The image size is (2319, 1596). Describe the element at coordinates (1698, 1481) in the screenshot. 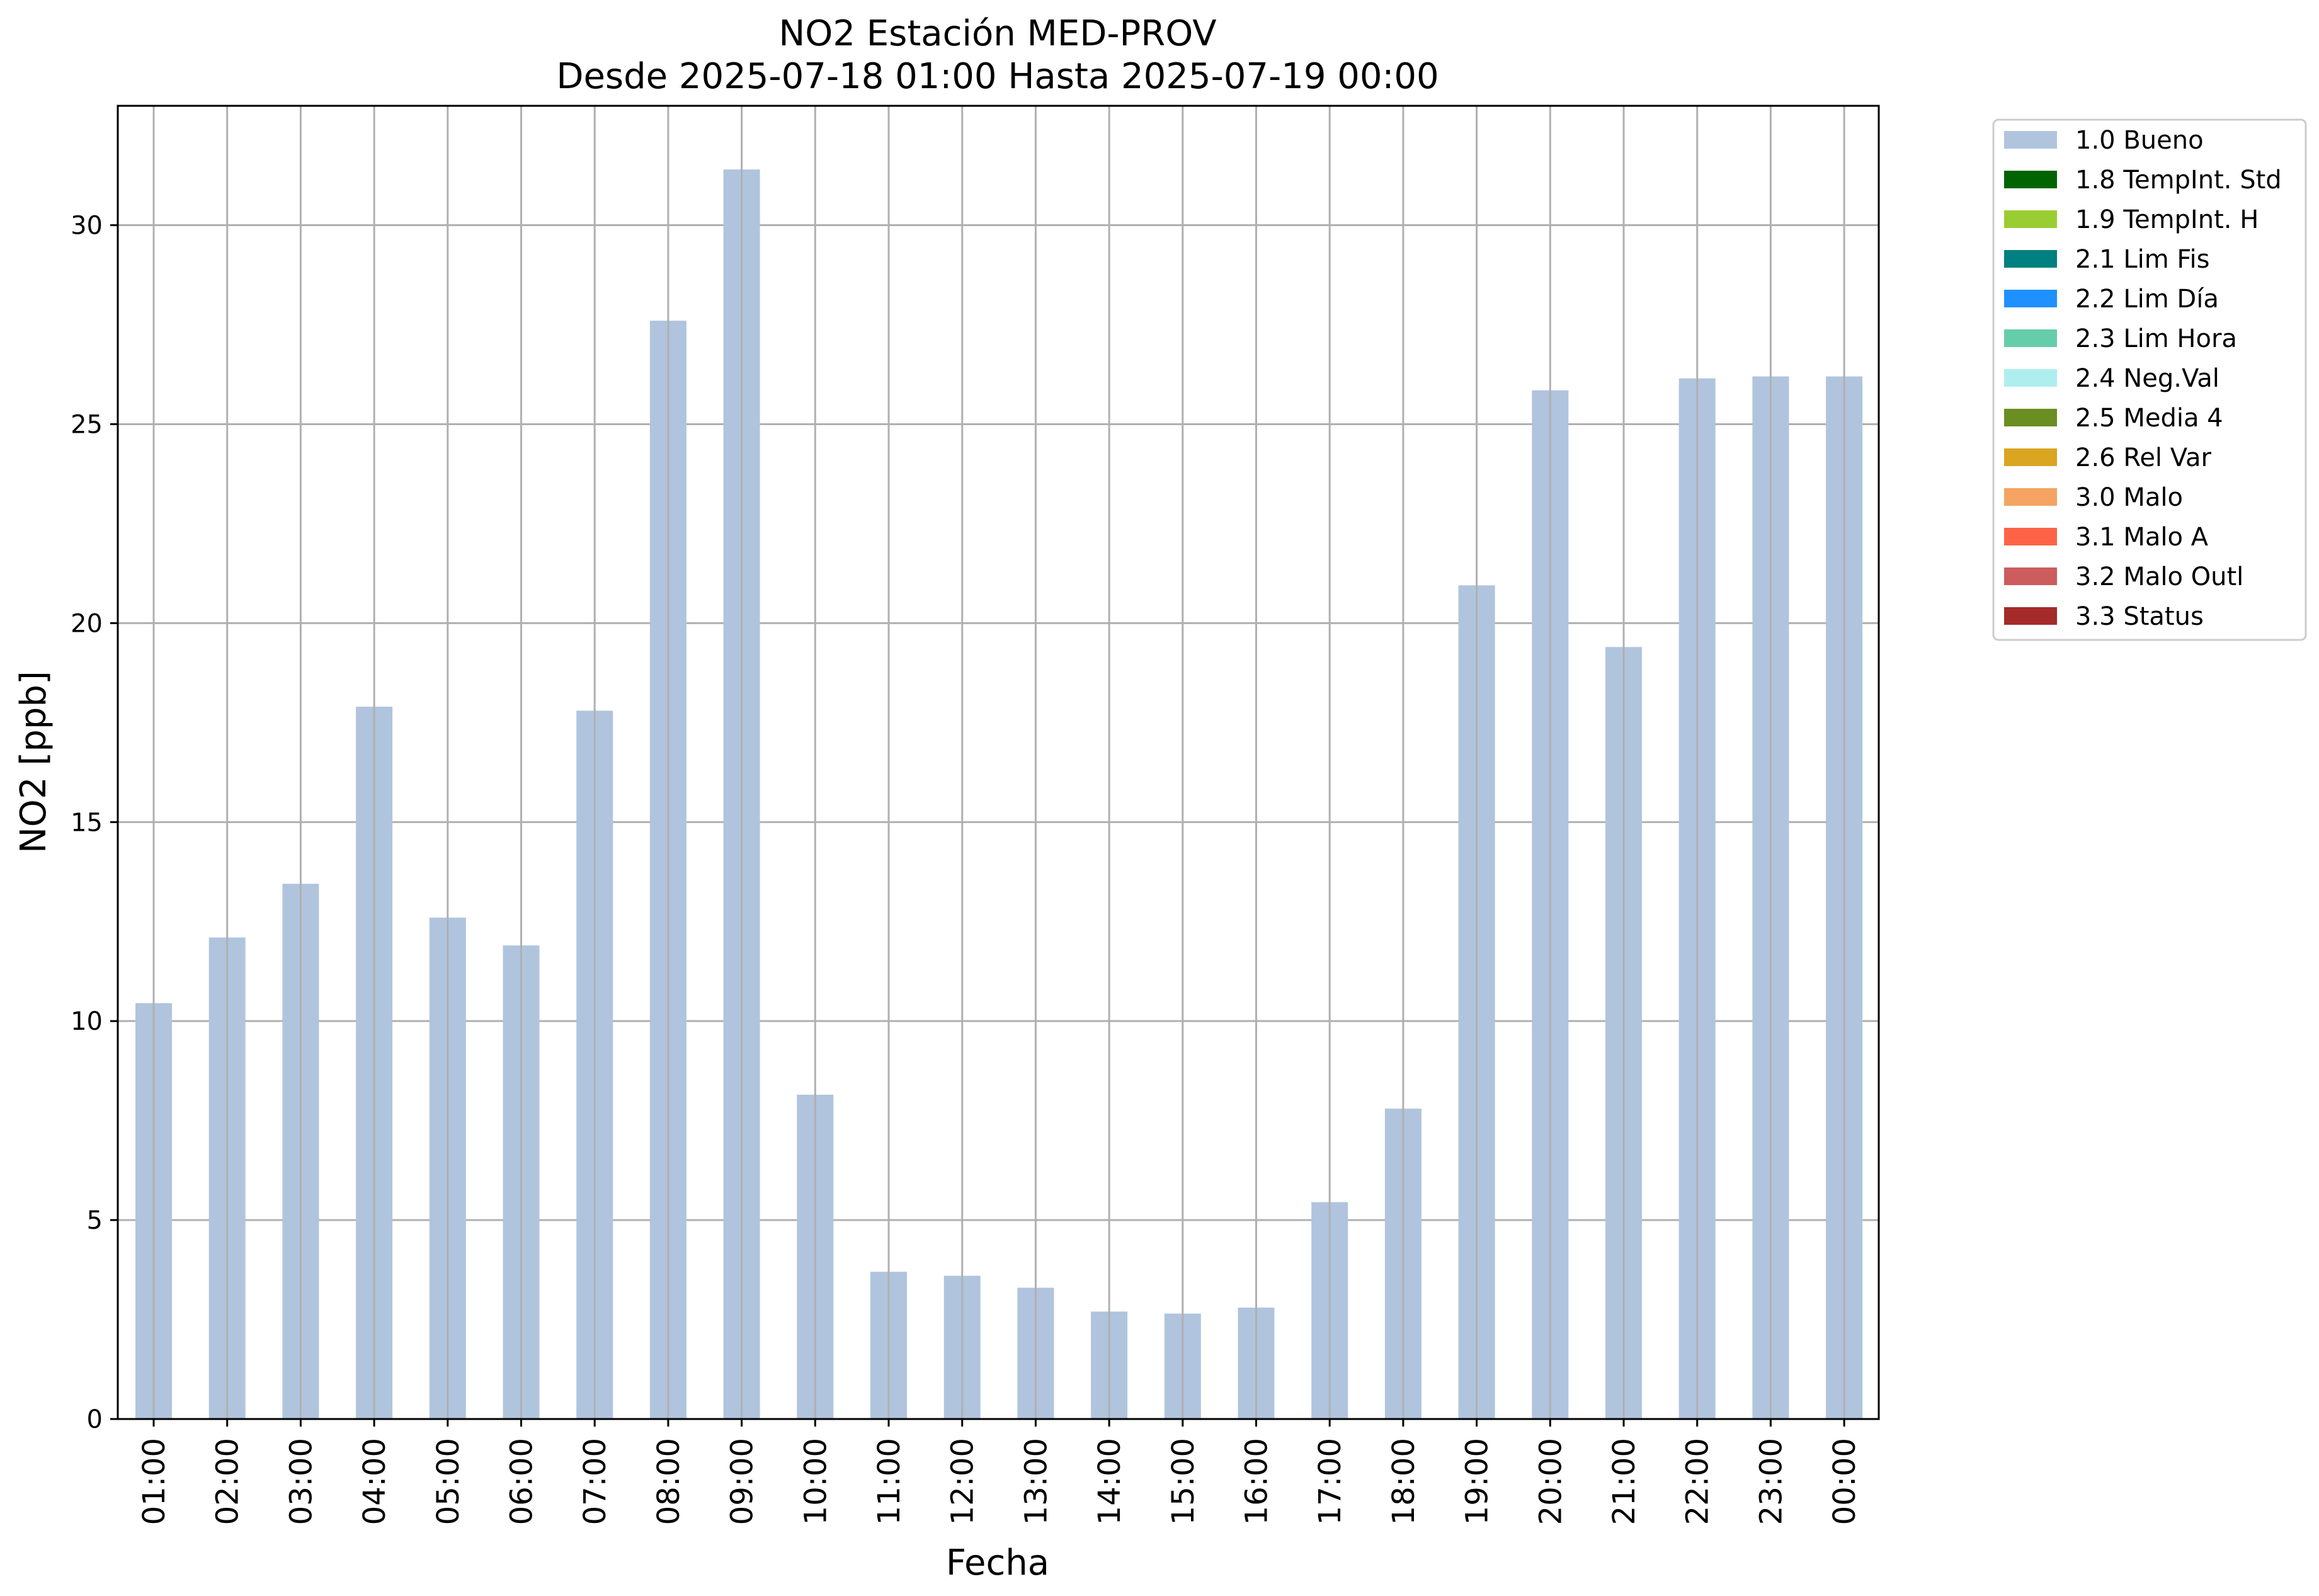

I see `x-tick-label: 22:00` at that location.